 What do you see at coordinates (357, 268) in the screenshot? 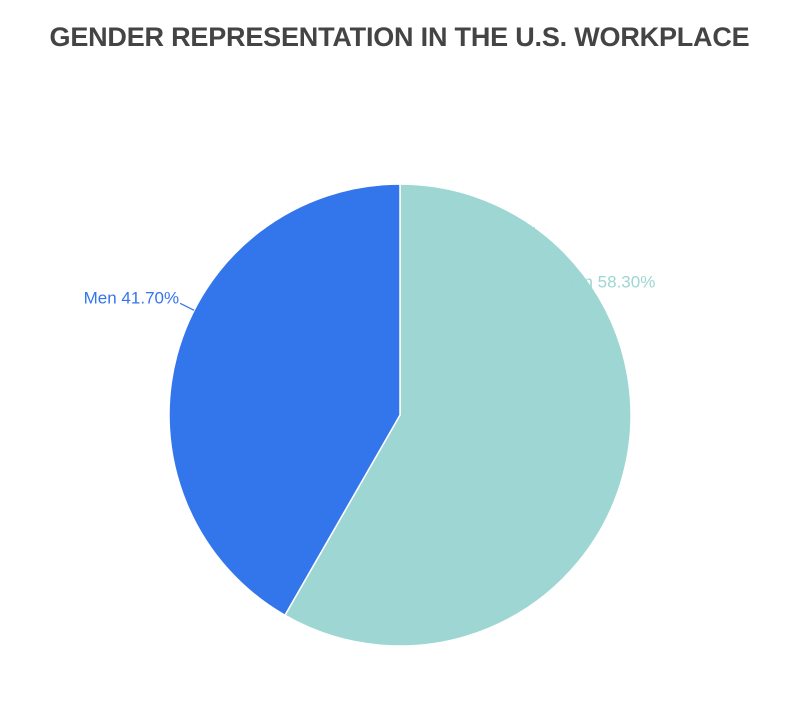
I see `label-leader-lines` at bounding box center [357, 268].